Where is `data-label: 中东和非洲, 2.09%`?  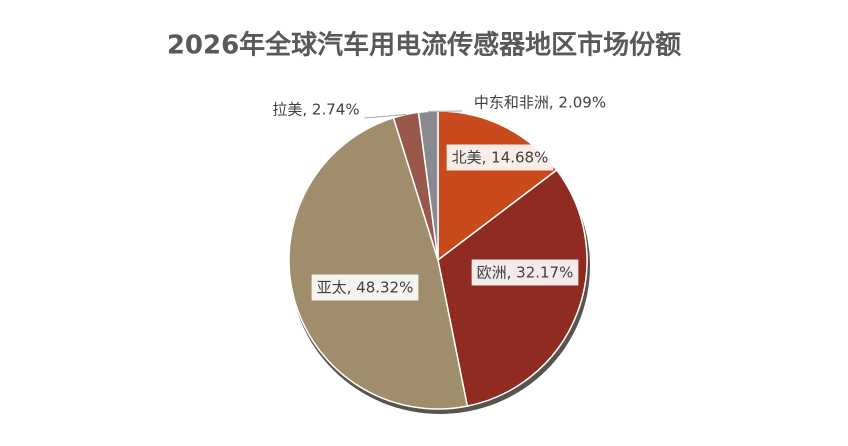 data-label: 中东和非洲, 2.09% is located at coordinates (540, 103).